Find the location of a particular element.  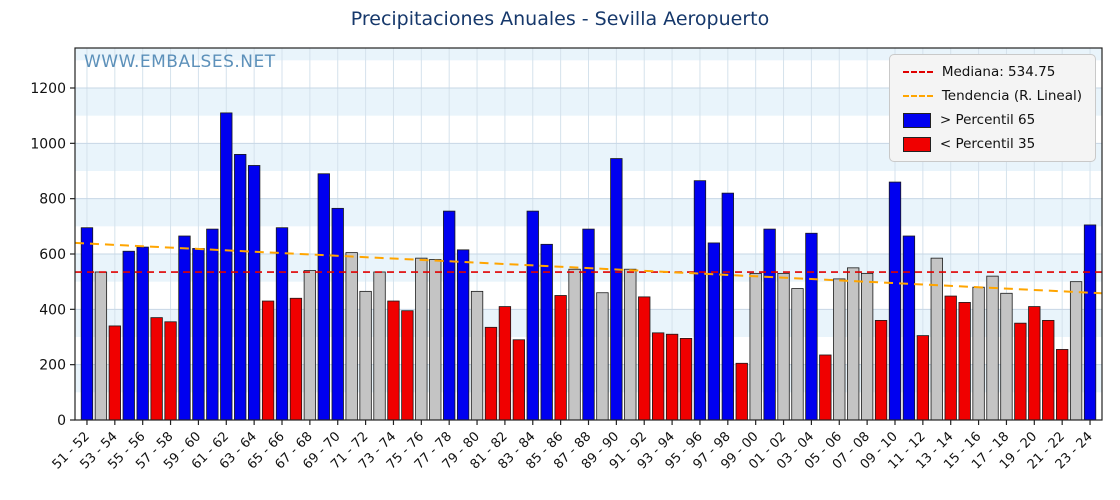

legend-item-median: Mediana: 534.75 is located at coordinates (992, 72).